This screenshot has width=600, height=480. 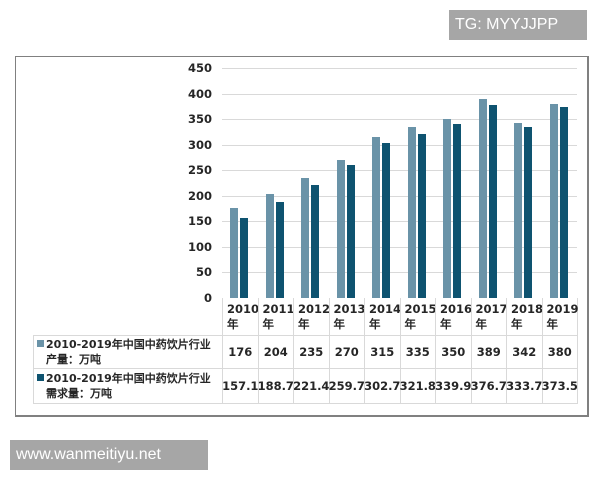 What do you see at coordinates (311, 386) in the screenshot?
I see `table-cell: 221.4` at bounding box center [311, 386].